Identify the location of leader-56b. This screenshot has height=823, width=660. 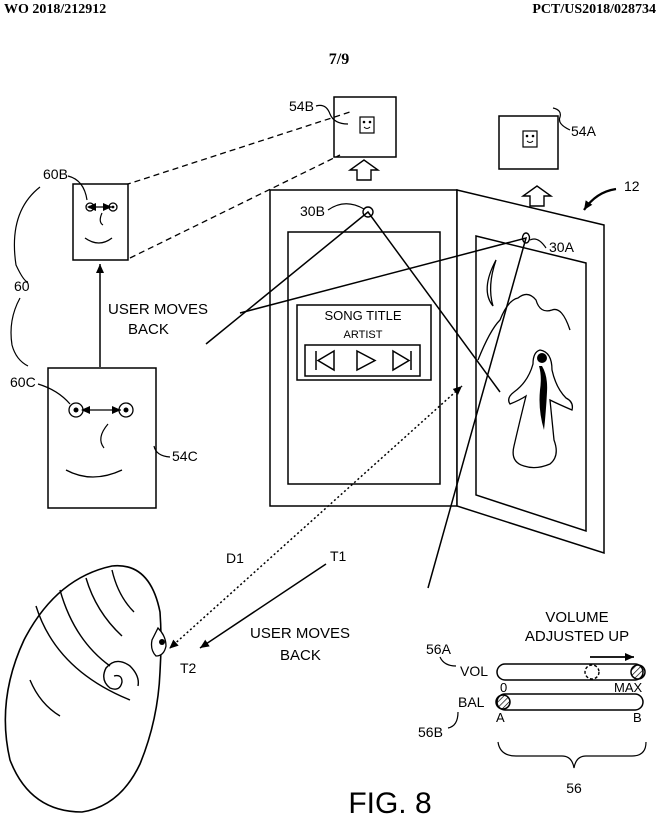
(453, 720).